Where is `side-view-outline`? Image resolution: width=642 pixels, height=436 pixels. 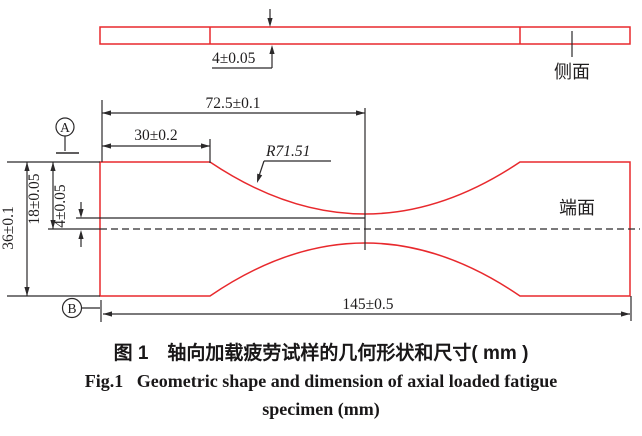
side-view-outline is located at coordinates (365, 35).